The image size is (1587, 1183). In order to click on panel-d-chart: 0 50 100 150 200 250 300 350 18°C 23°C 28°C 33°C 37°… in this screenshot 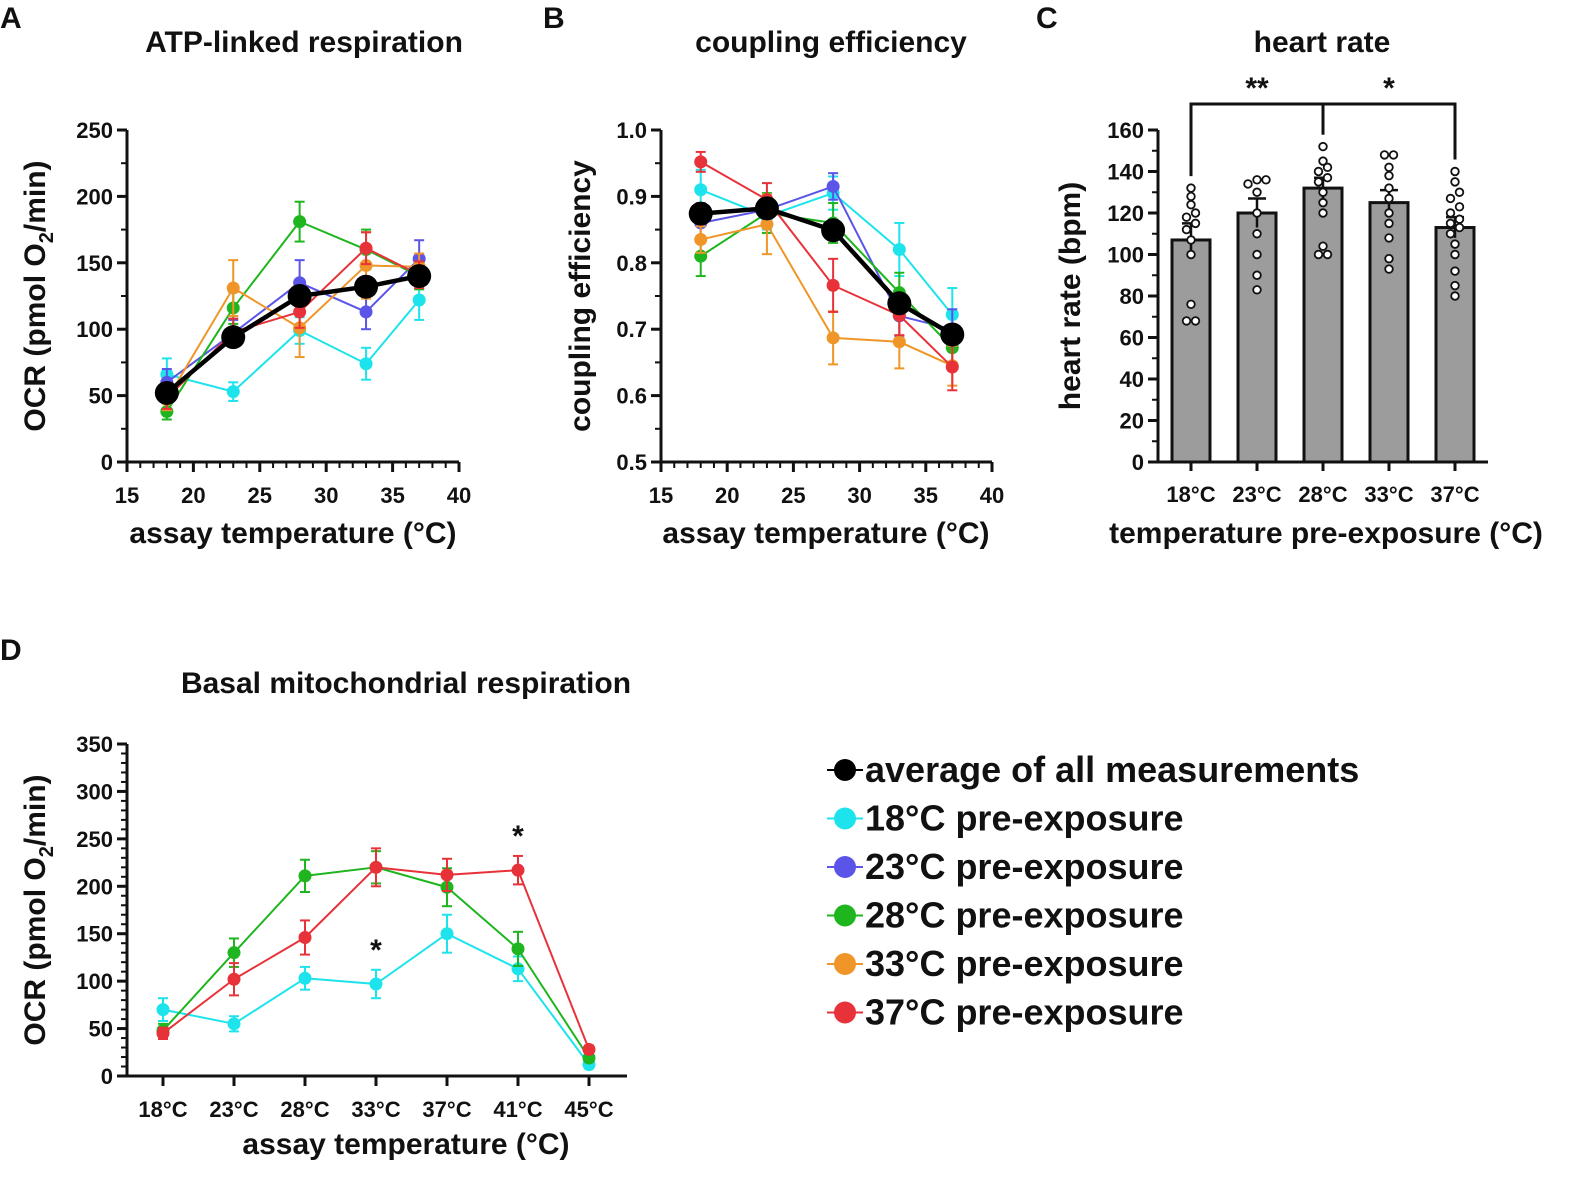, I will do `click(323, 946)`.